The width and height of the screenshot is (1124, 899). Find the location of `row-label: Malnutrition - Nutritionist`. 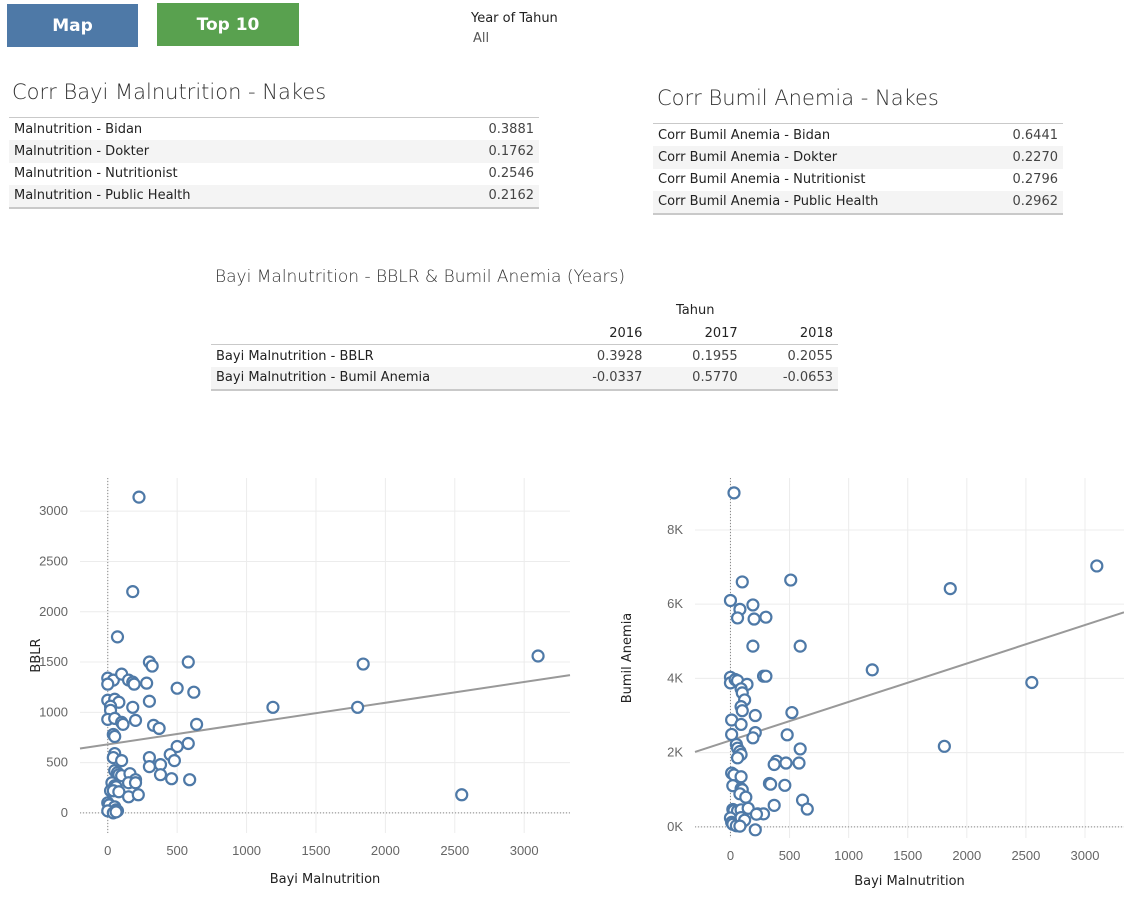

row-label: Malnutrition - Nutritionist is located at coordinates (96, 174).